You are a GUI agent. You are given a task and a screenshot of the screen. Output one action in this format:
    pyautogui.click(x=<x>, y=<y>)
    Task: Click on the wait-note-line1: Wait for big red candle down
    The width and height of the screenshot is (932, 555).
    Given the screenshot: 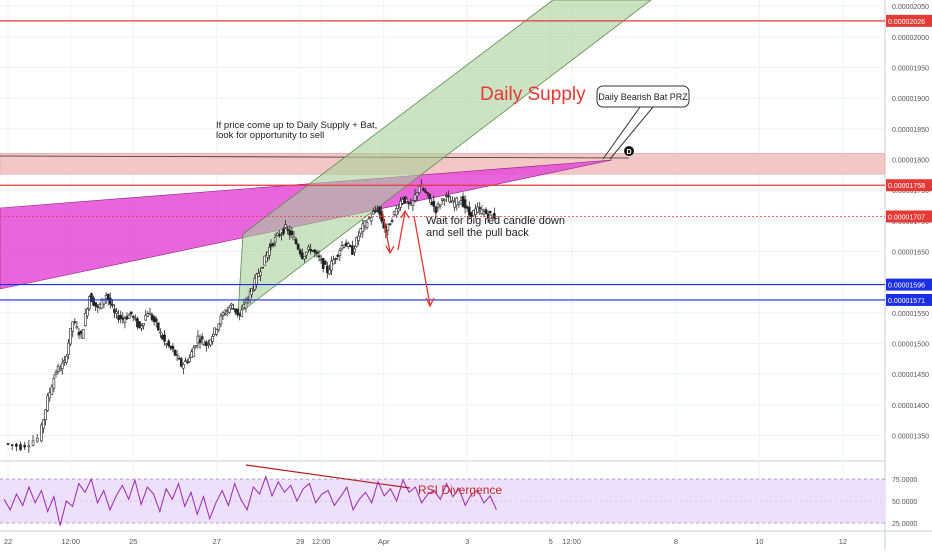 What is the action you would take?
    pyautogui.click(x=495, y=221)
    